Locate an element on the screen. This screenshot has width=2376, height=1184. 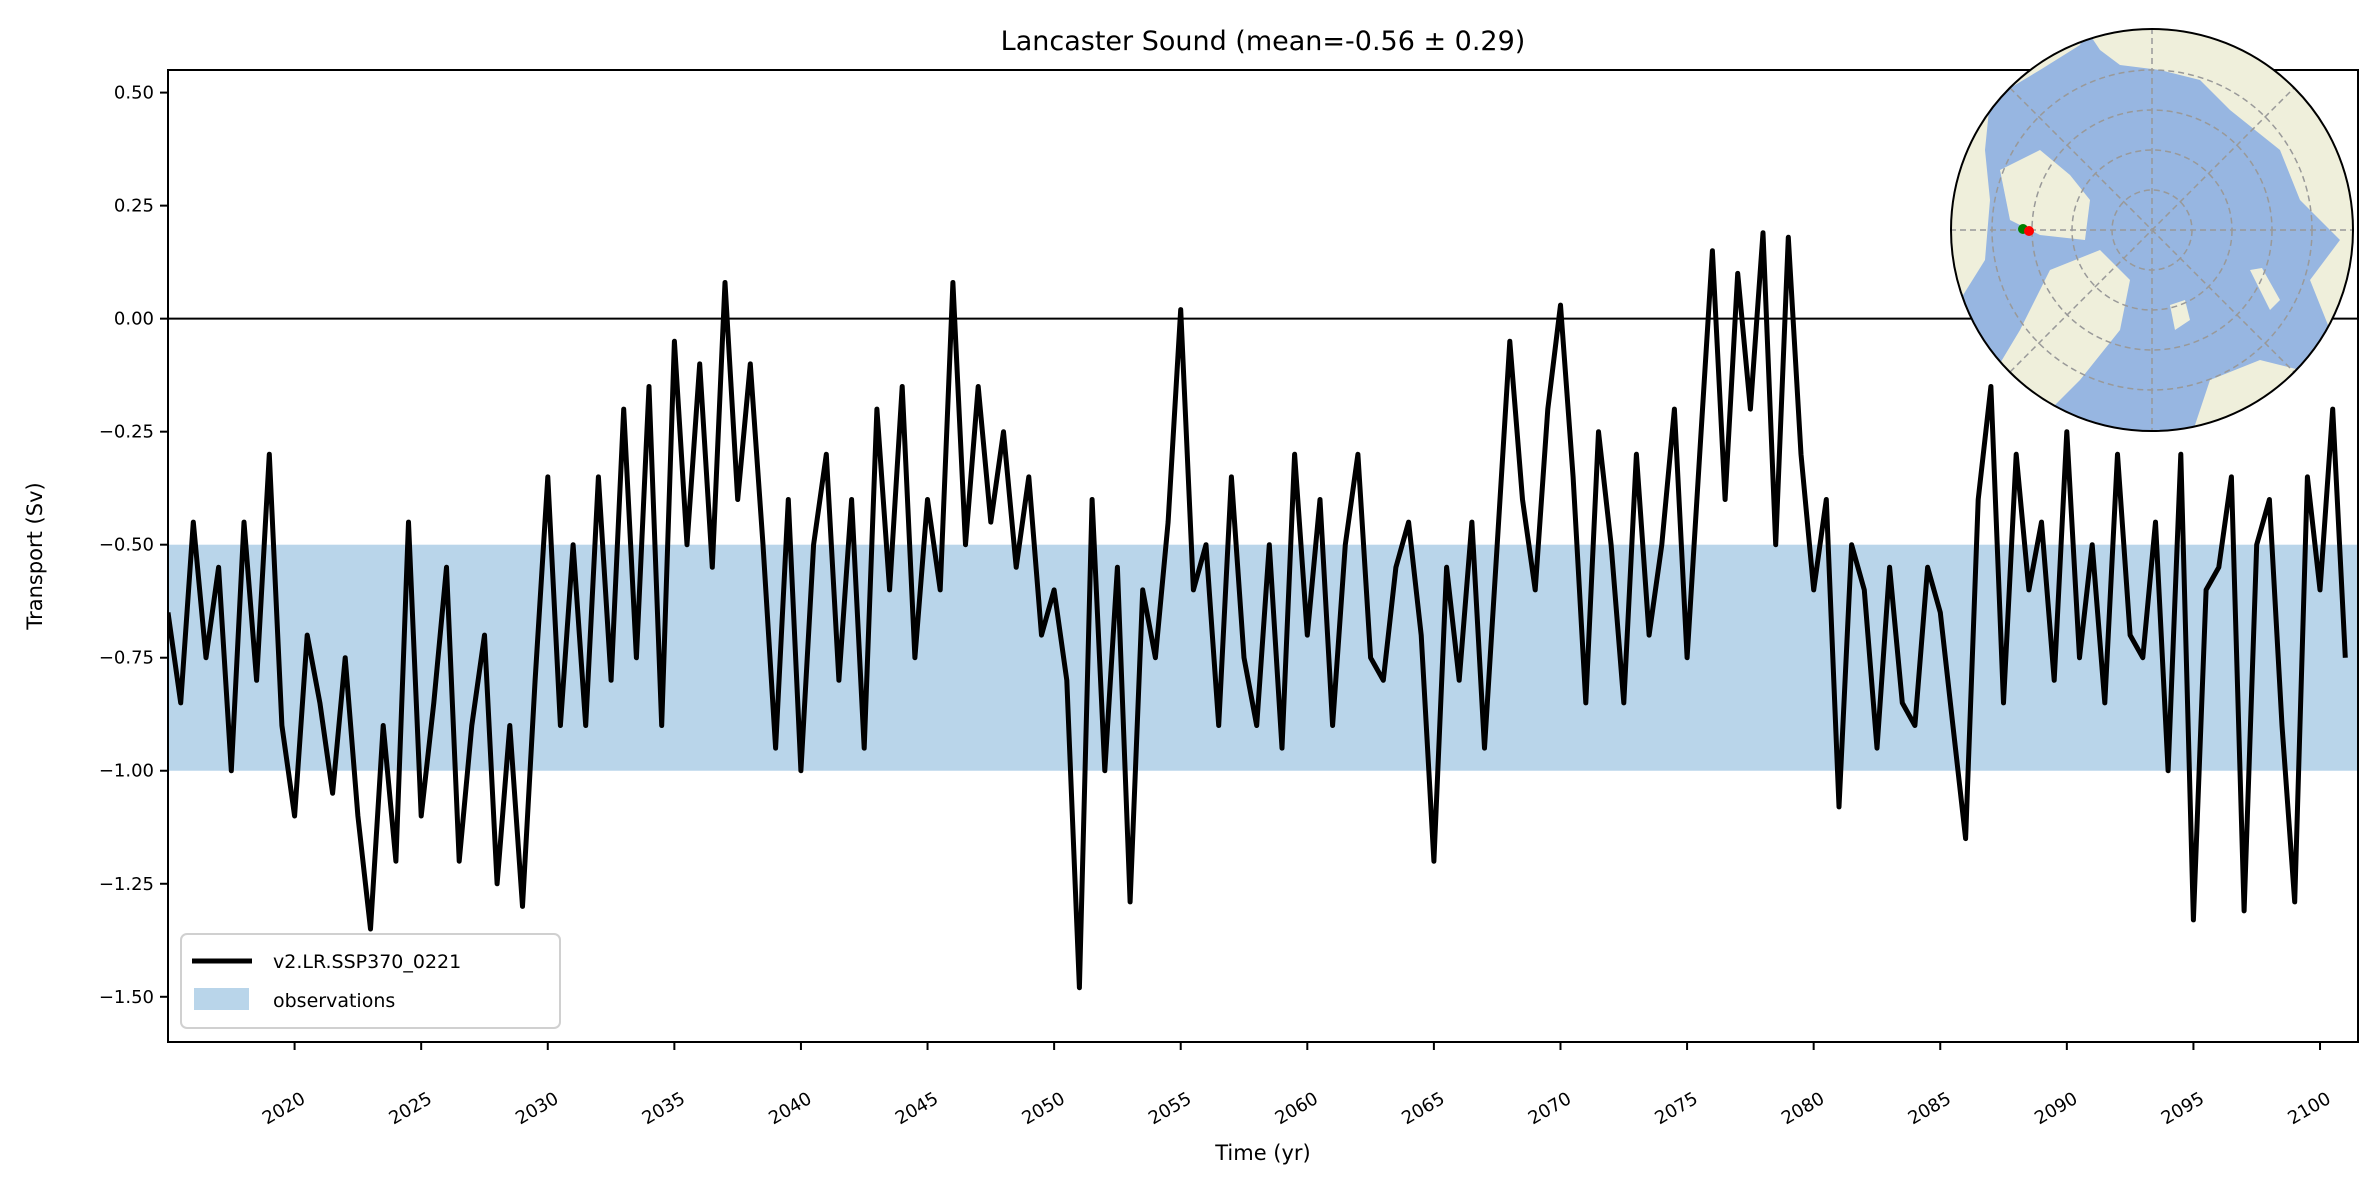
x-axis-label: Time (yr) is located at coordinates (1262, 1153).